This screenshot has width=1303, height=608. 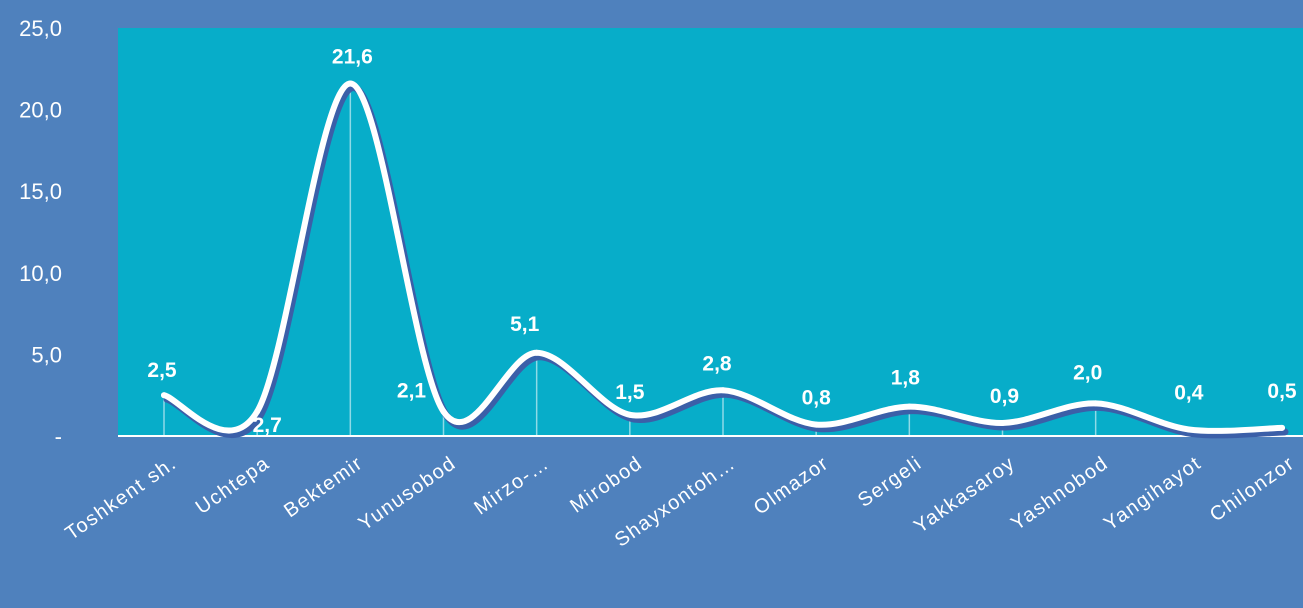 I want to click on data-label: 21,6, so click(x=352, y=56).